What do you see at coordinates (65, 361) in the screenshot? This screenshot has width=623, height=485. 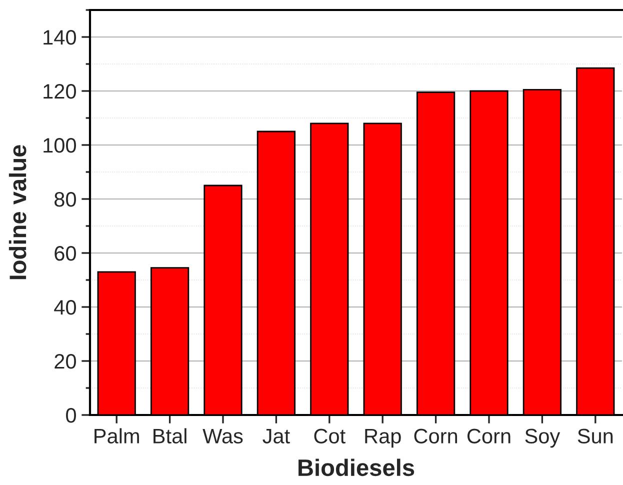 I see `y-tick-label: 20` at bounding box center [65, 361].